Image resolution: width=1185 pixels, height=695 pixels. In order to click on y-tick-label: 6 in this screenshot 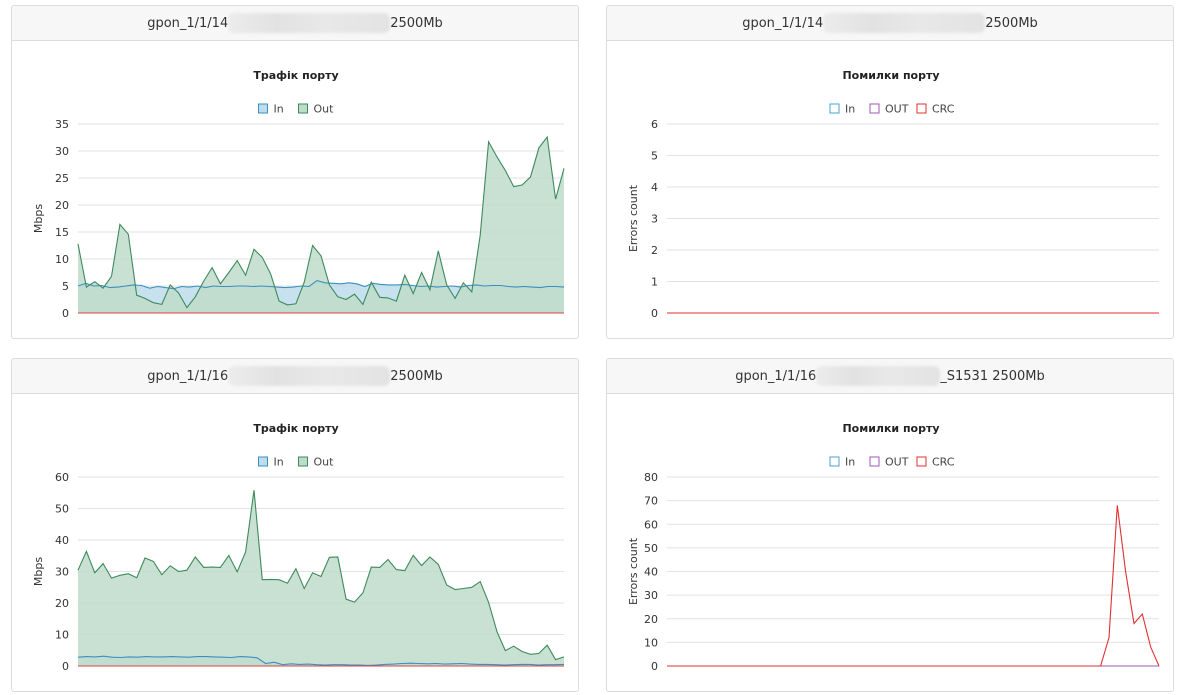, I will do `click(654, 124)`.